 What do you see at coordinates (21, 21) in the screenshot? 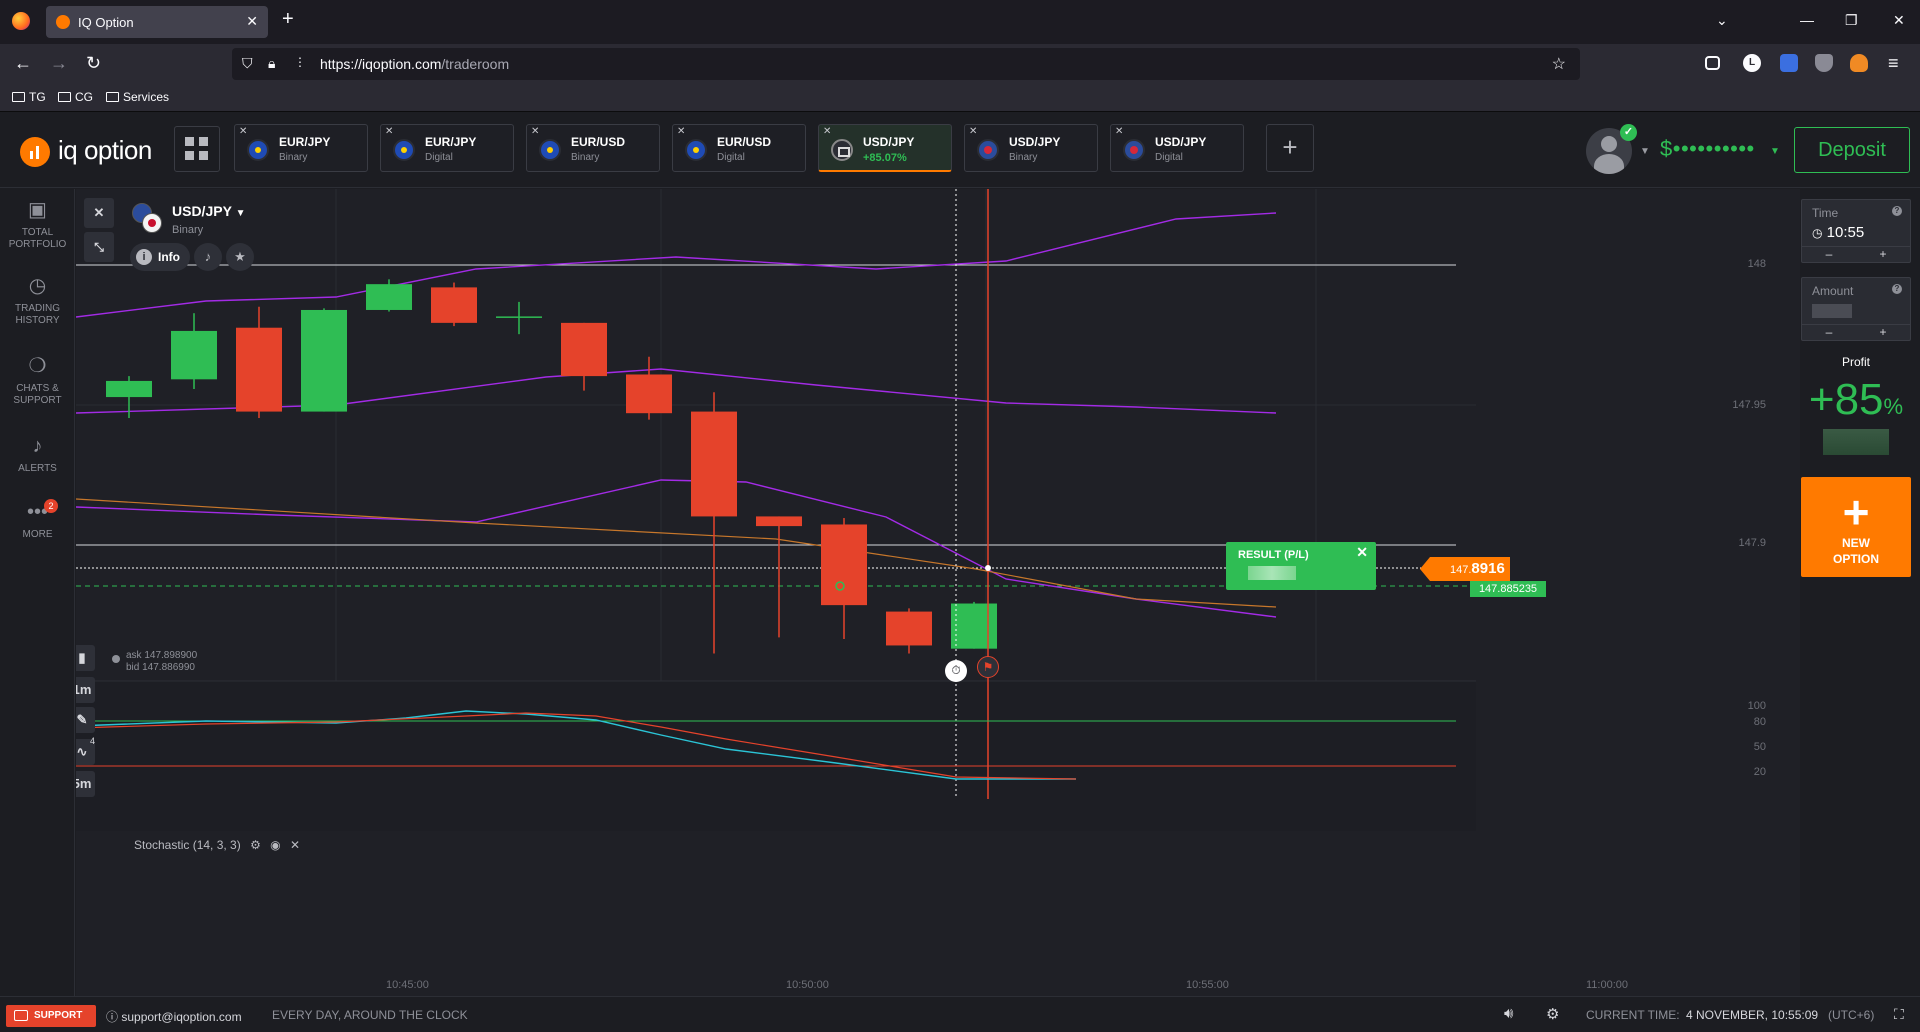
I see `firefox-menu-icon` at bounding box center [21, 21].